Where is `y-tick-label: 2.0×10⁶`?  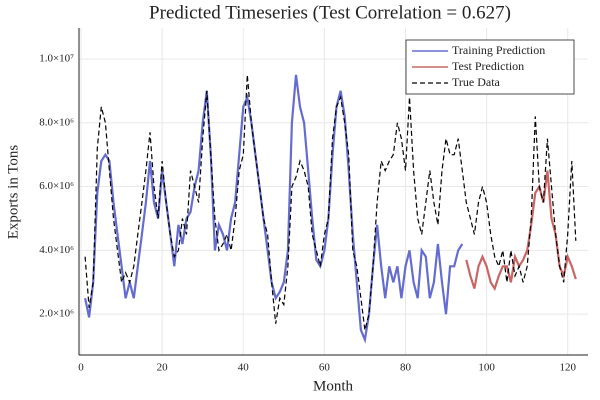
y-tick-label: 2.0×10⁶ is located at coordinates (56, 314).